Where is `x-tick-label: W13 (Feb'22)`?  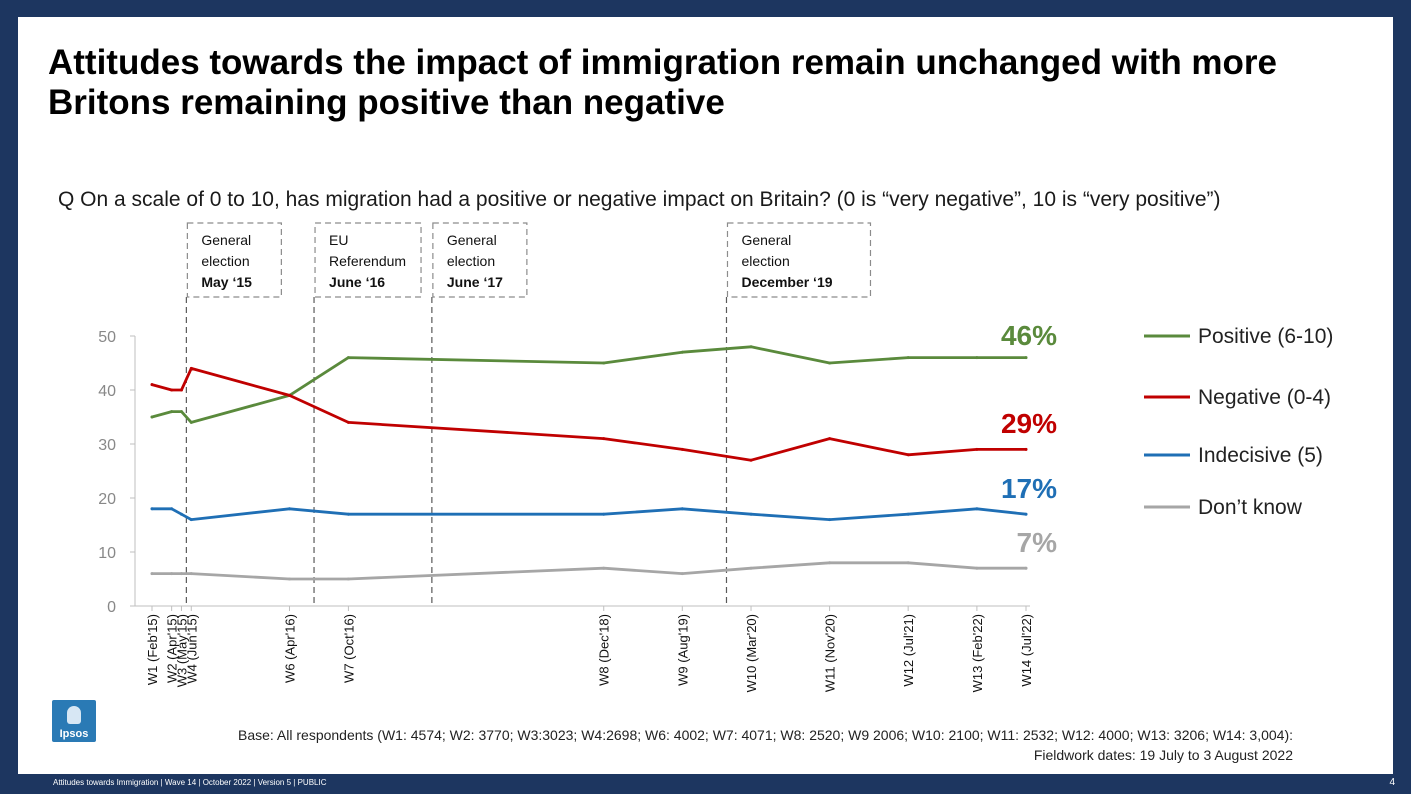
x-tick-label: W13 (Feb'22) is located at coordinates (977, 653).